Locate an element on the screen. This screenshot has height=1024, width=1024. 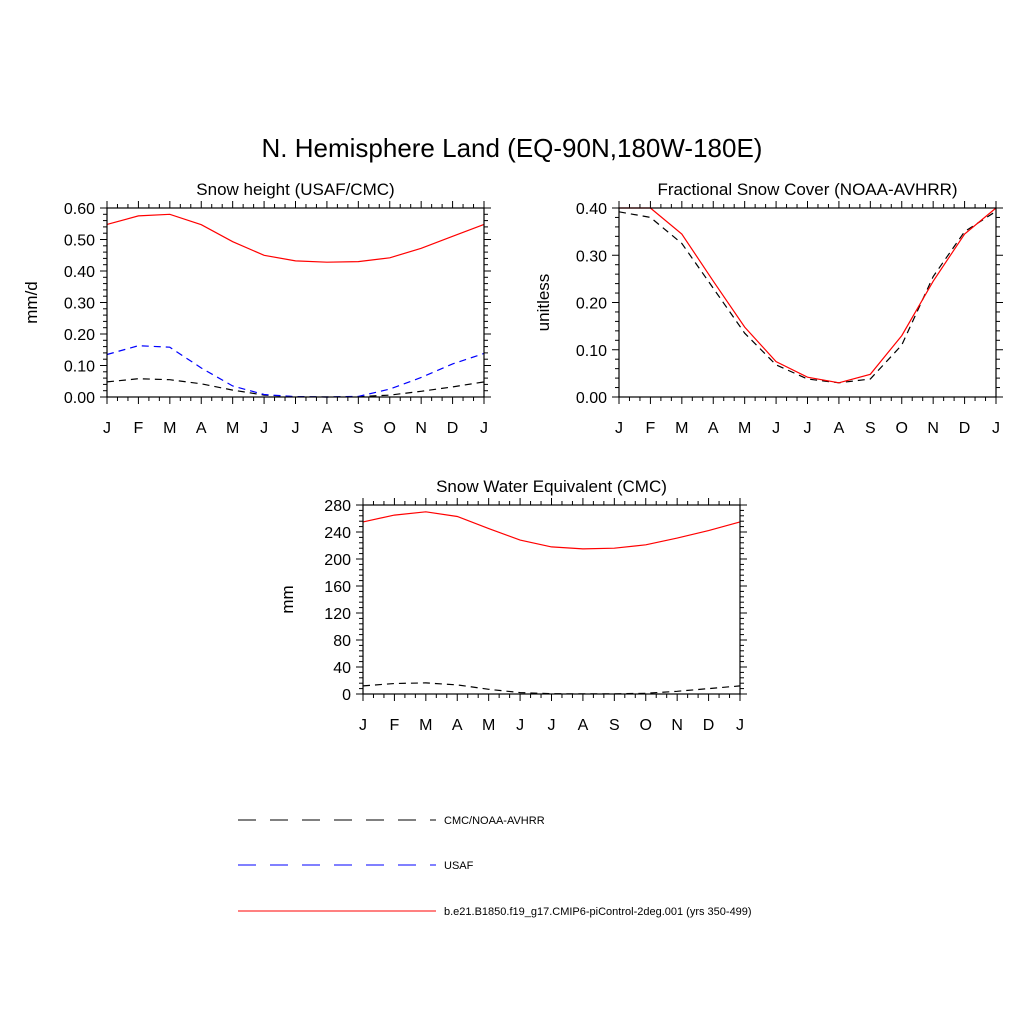
snow-height-ytick-label: 0.20 is located at coordinates (79, 335).